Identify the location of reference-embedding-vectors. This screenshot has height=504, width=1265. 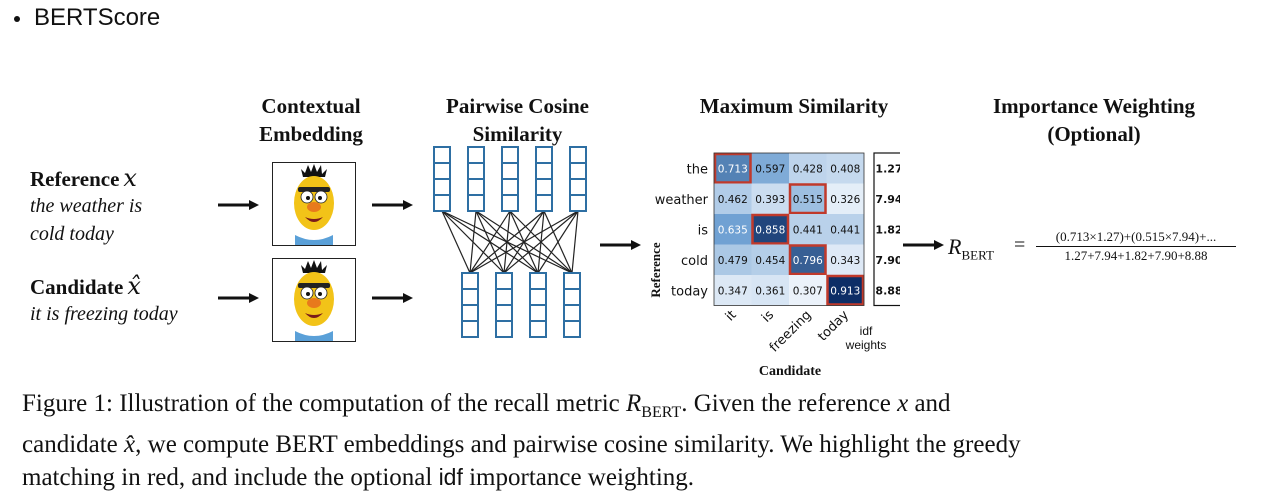
(510, 179).